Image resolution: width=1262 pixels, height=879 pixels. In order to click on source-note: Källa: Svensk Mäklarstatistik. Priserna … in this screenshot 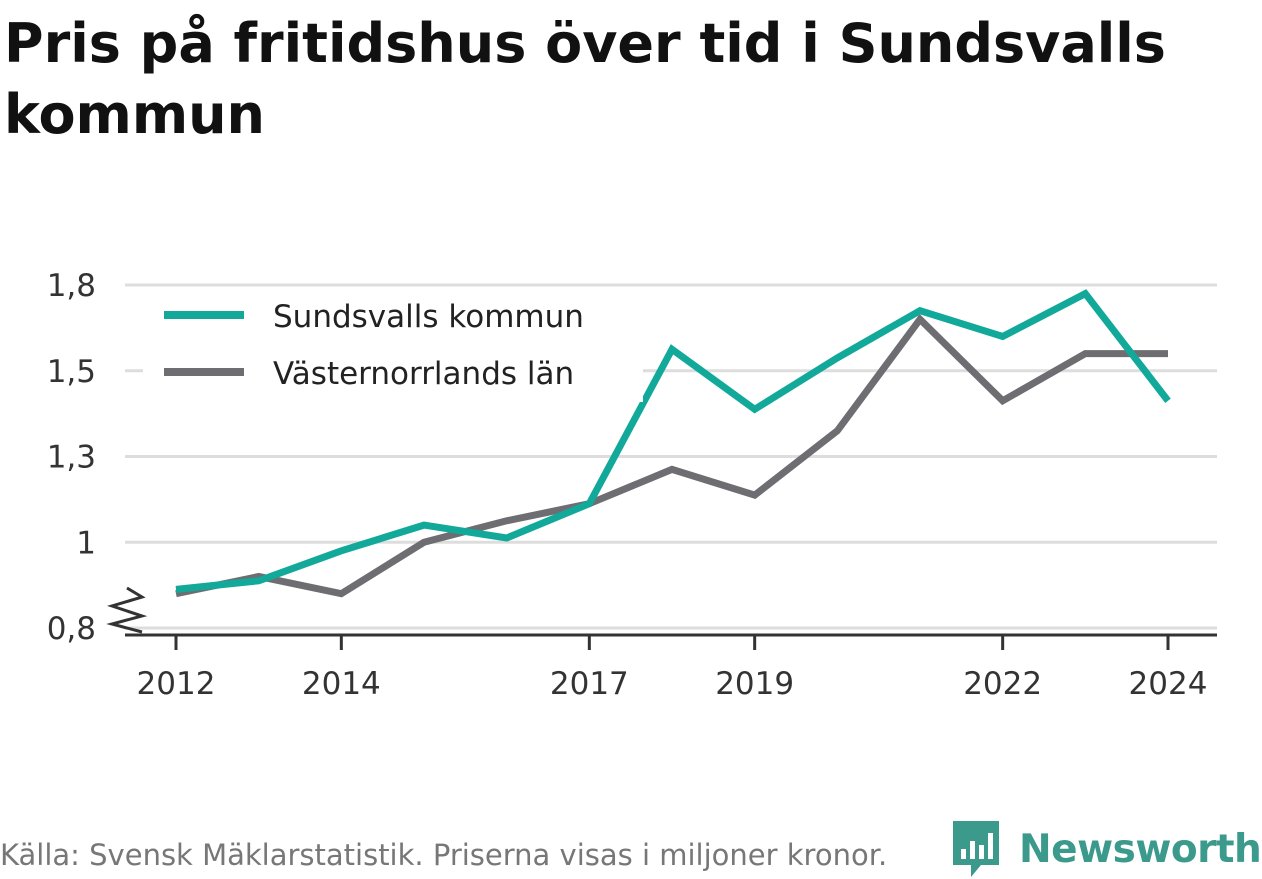, I will do `click(444, 855)`.